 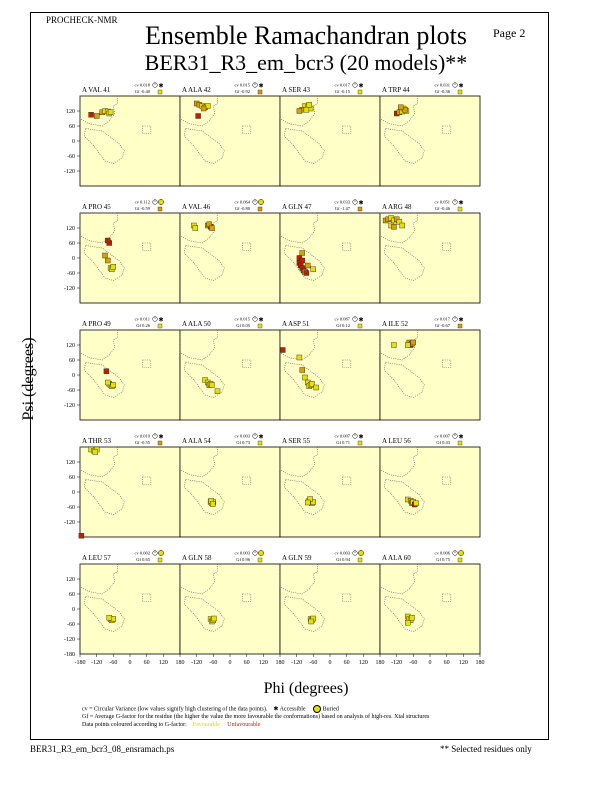 What do you see at coordinates (243, 202) in the screenshot?
I see `cv-value-6: cv 0.064` at bounding box center [243, 202].